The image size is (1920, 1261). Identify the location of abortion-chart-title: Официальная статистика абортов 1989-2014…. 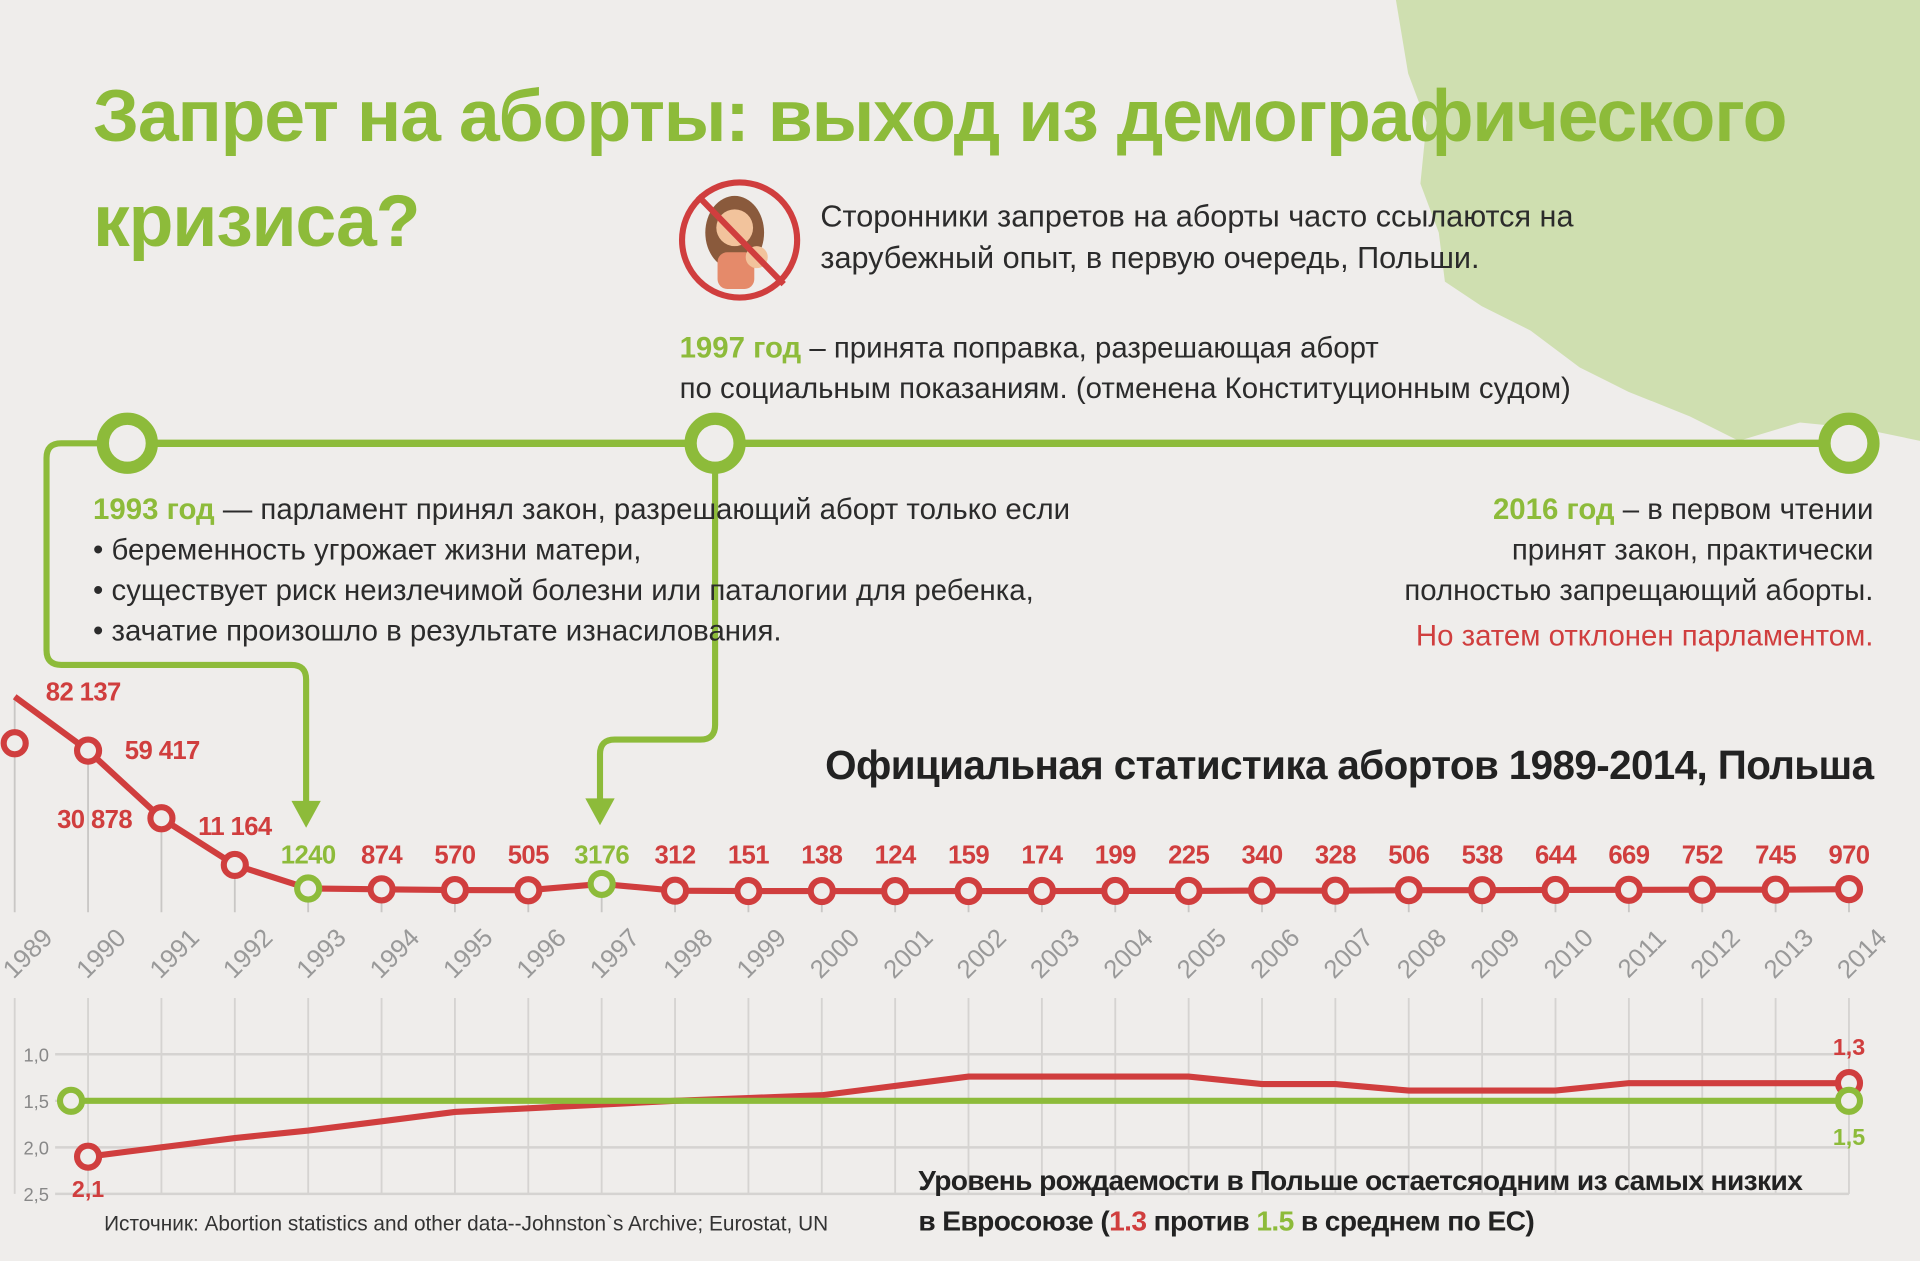
(1349, 765).